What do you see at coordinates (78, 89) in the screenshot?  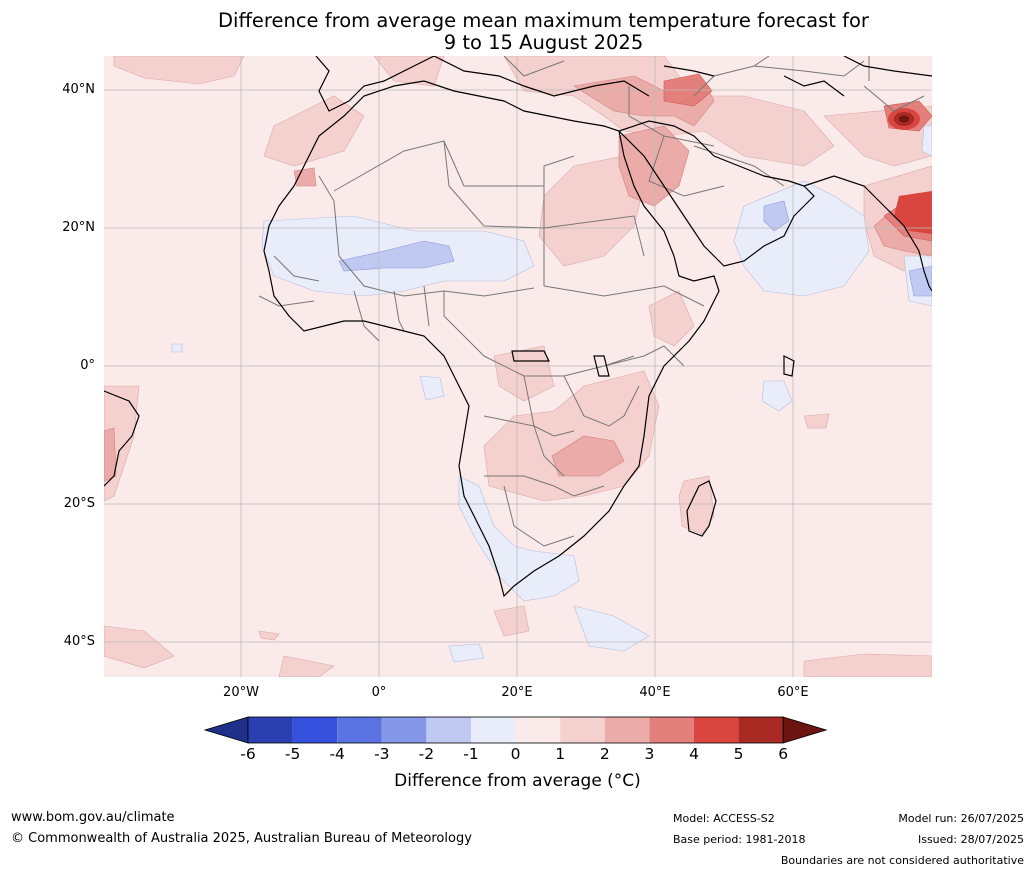 I see `lat-label-40n: 40°N` at bounding box center [78, 89].